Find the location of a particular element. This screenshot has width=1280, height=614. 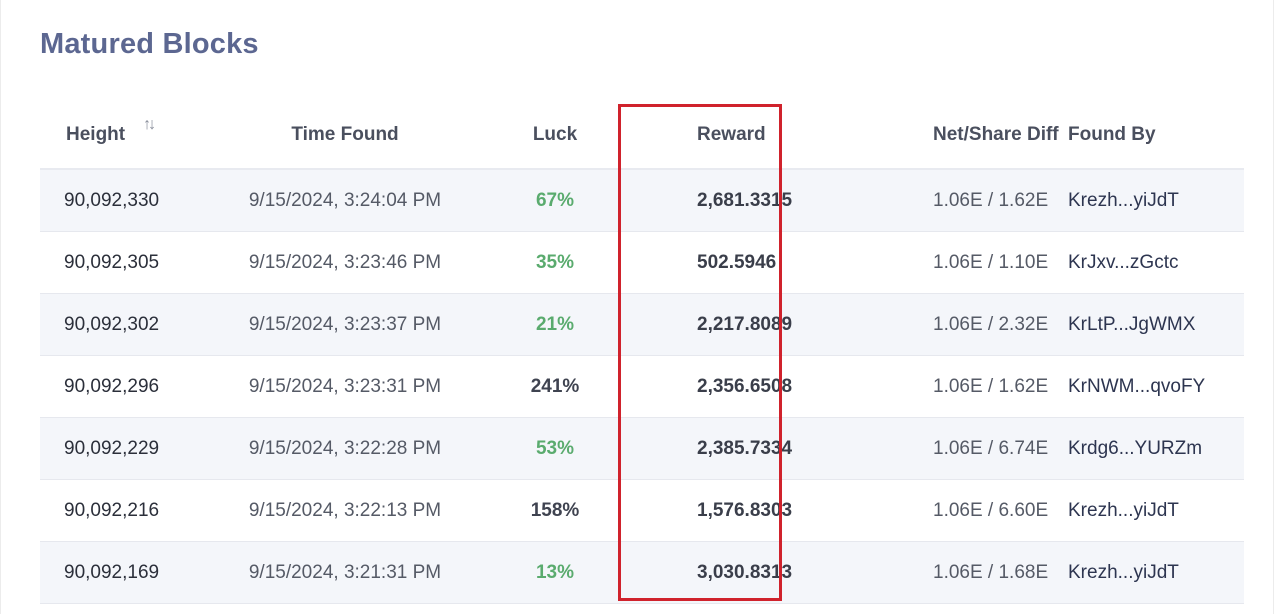

cell-luck: 67% is located at coordinates (555, 200).